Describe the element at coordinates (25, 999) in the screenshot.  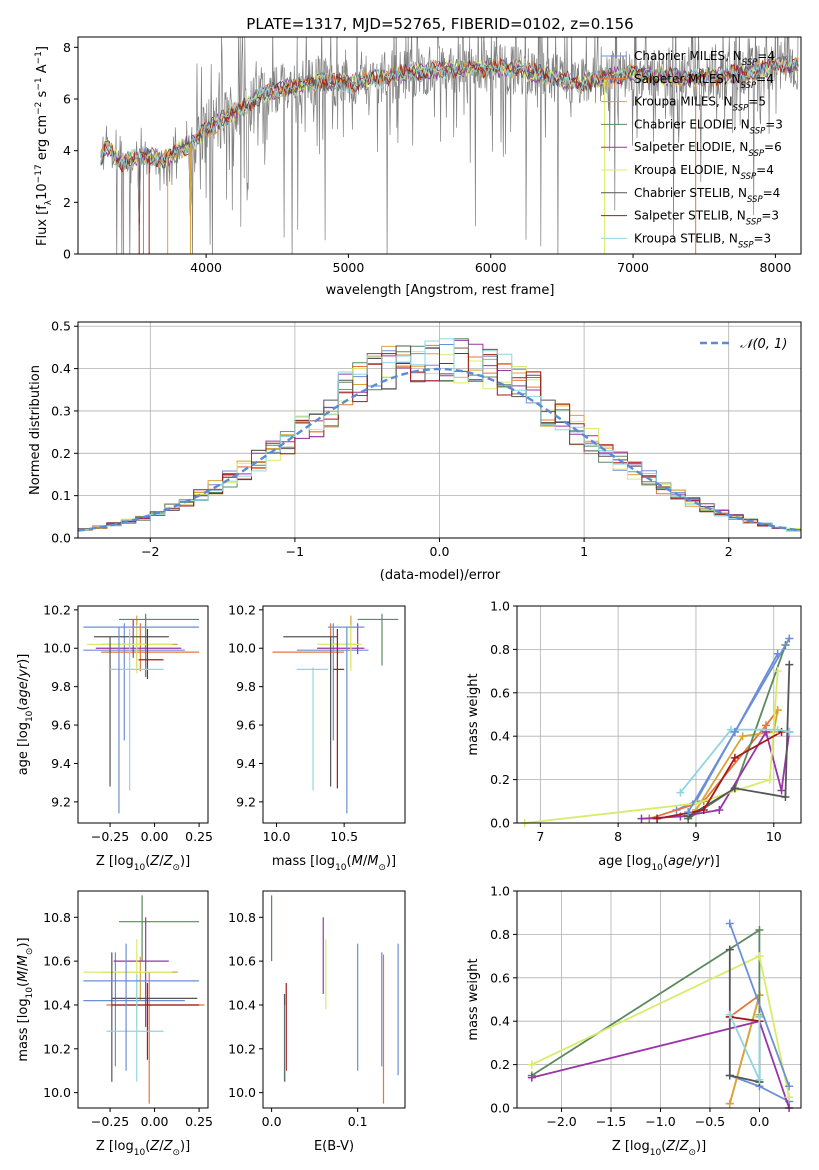
I see `y-axis-label: mass [log10(M/M⊙)]` at that location.